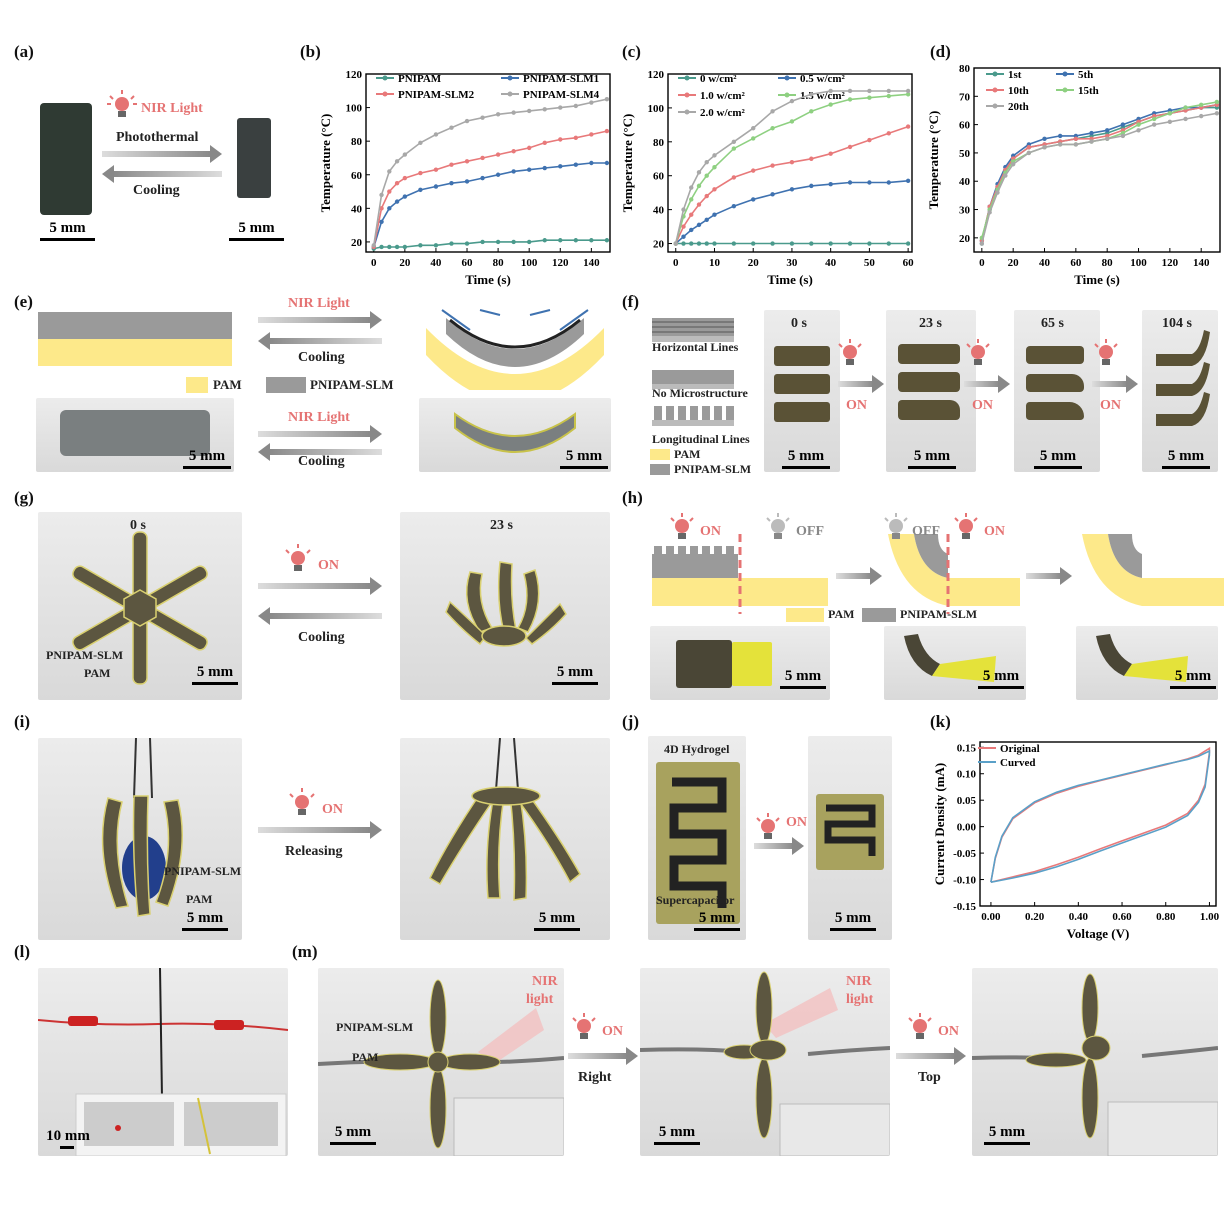 The height and width of the screenshot is (1231, 1229). I want to click on y-tick-label: 80, so click(659, 143).